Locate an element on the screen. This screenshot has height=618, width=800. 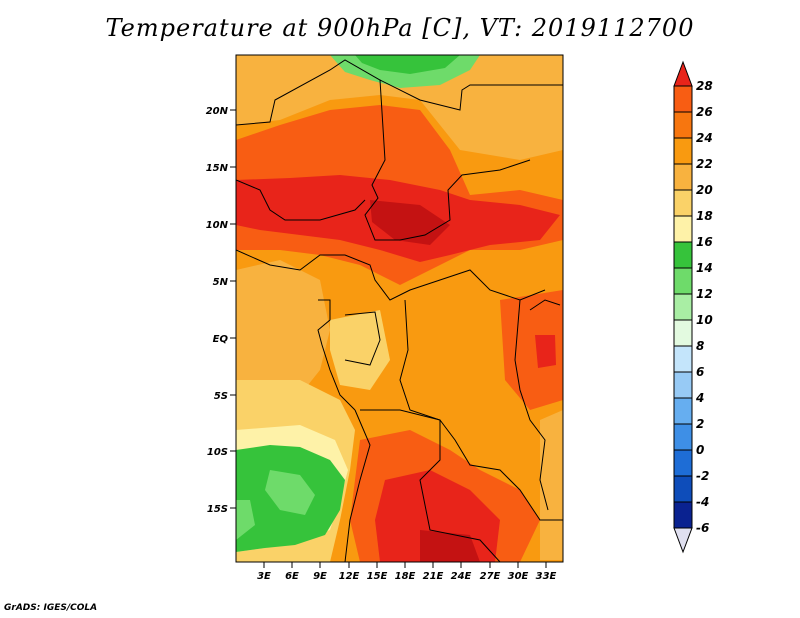
lat-label: 5S is located at coordinates (221, 396).